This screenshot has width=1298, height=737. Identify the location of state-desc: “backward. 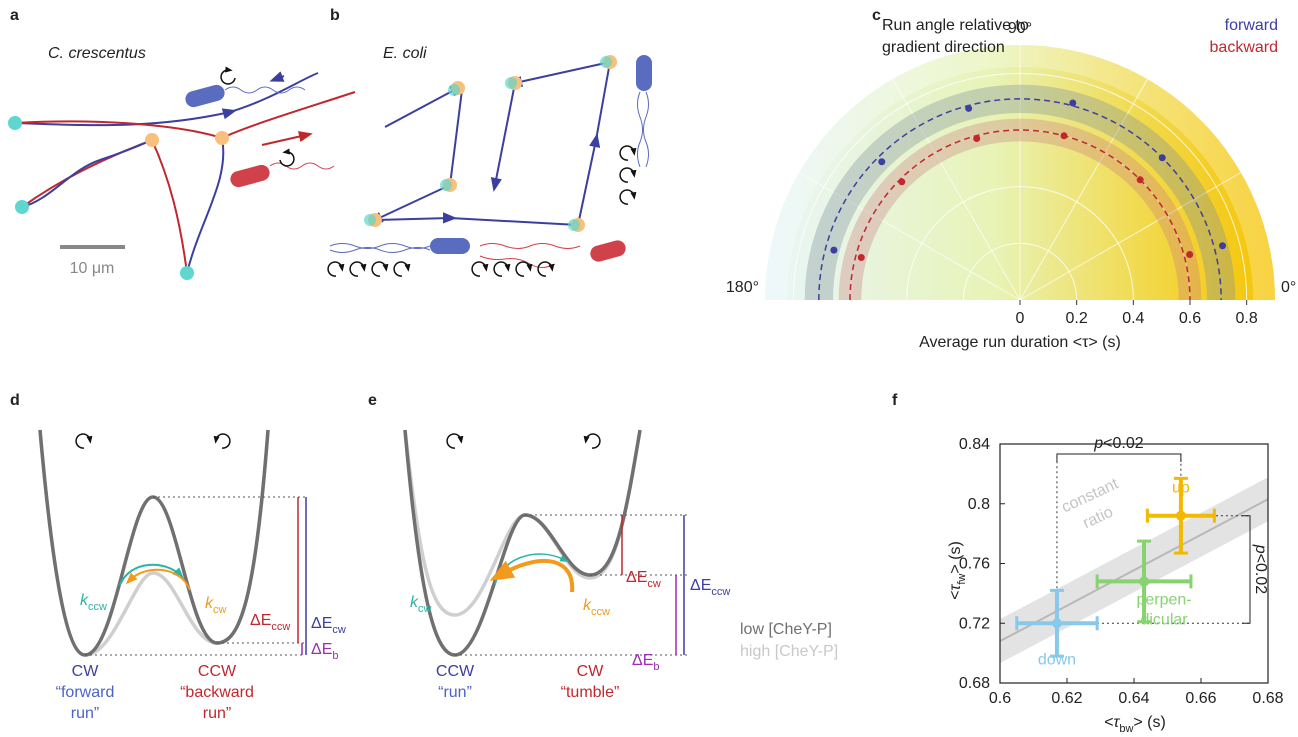
(217, 692).